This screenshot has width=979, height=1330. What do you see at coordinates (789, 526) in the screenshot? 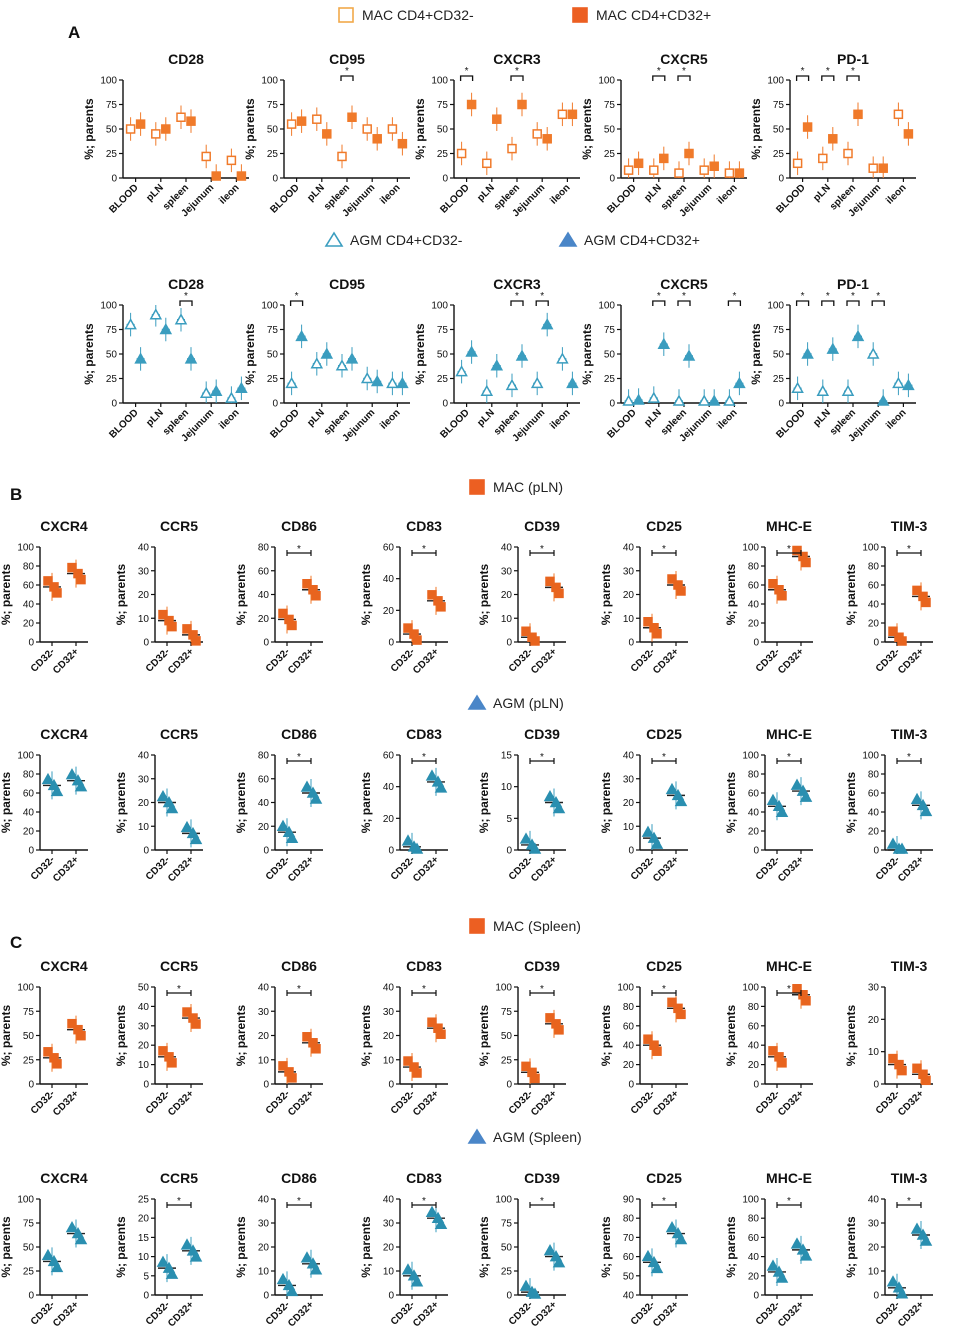
I see `chart-title: MHC-E` at bounding box center [789, 526].